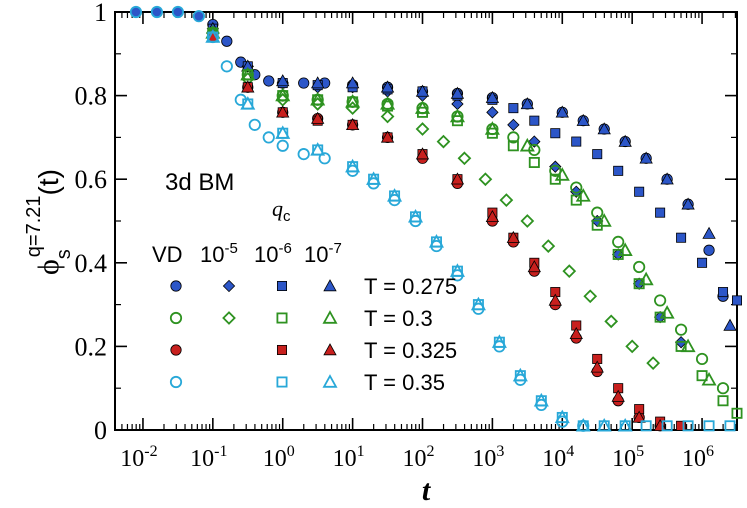 Image resolution: width=747 pixels, height=508 pixels. Describe the element at coordinates (100, 13) in the screenshot. I see `y-tick-label: 1` at that location.